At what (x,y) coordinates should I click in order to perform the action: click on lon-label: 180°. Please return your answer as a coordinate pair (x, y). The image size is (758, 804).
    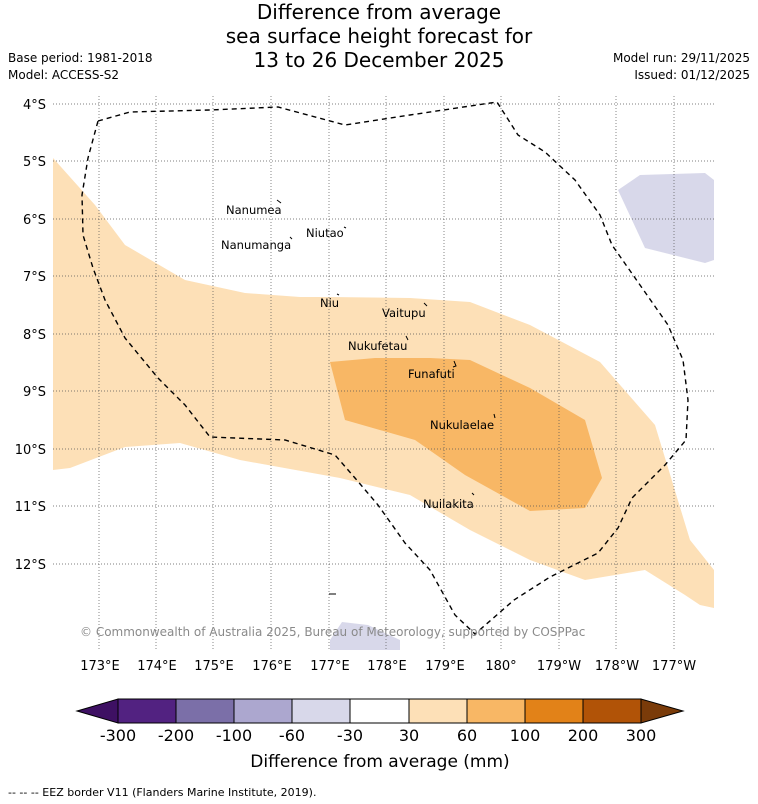
    Looking at the image, I should click on (500, 666).